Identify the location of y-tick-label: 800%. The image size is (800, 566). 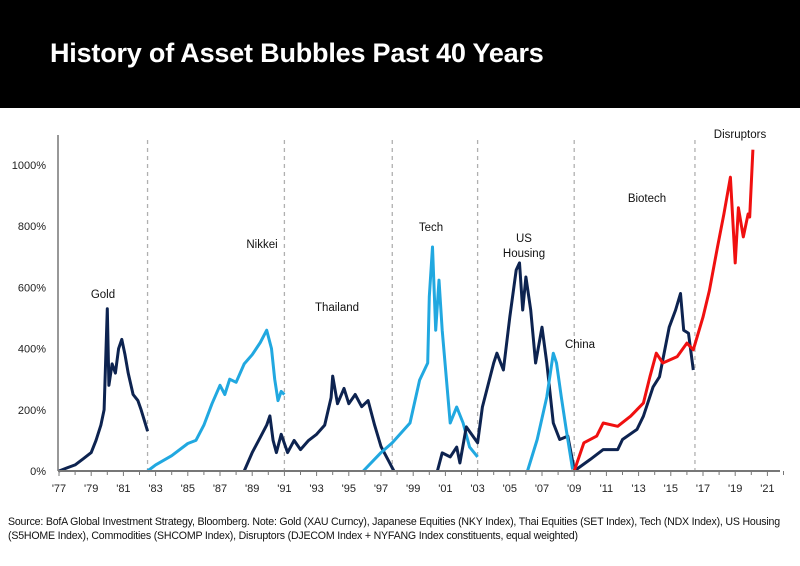
(32, 227).